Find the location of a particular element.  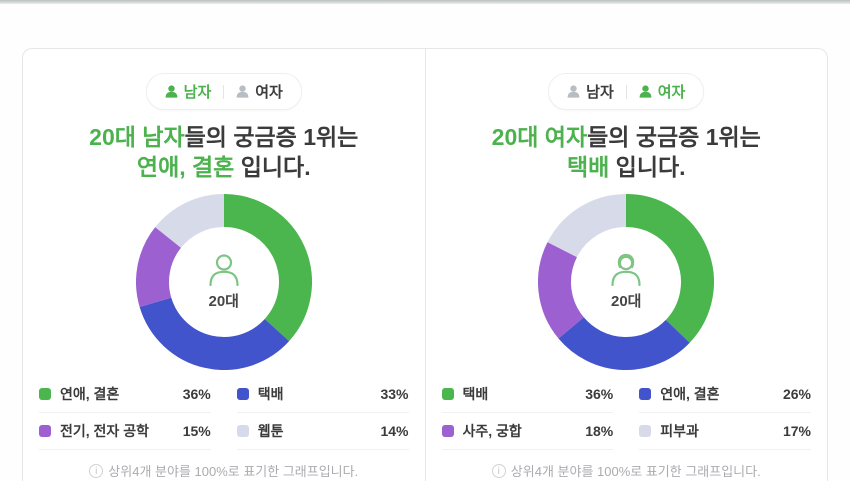

title-highlight: 20대 여자 is located at coordinates (539, 137).